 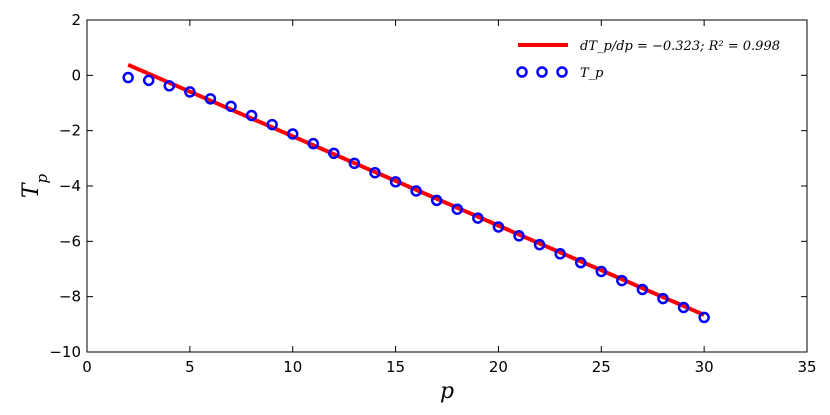 What do you see at coordinates (601, 367) in the screenshot?
I see `x-tick-label: 25` at bounding box center [601, 367].